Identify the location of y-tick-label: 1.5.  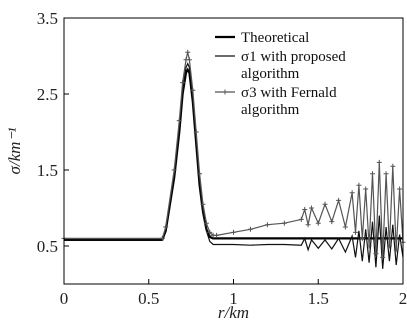
(47, 170).